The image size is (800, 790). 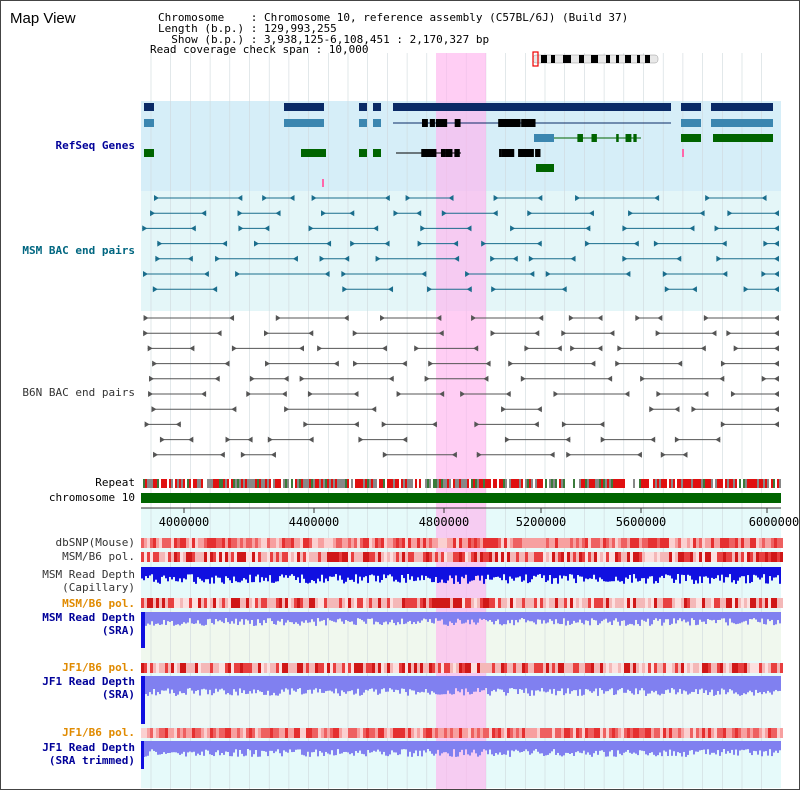 I want to click on dbsnp-heat-track, so click(x=462, y=543).